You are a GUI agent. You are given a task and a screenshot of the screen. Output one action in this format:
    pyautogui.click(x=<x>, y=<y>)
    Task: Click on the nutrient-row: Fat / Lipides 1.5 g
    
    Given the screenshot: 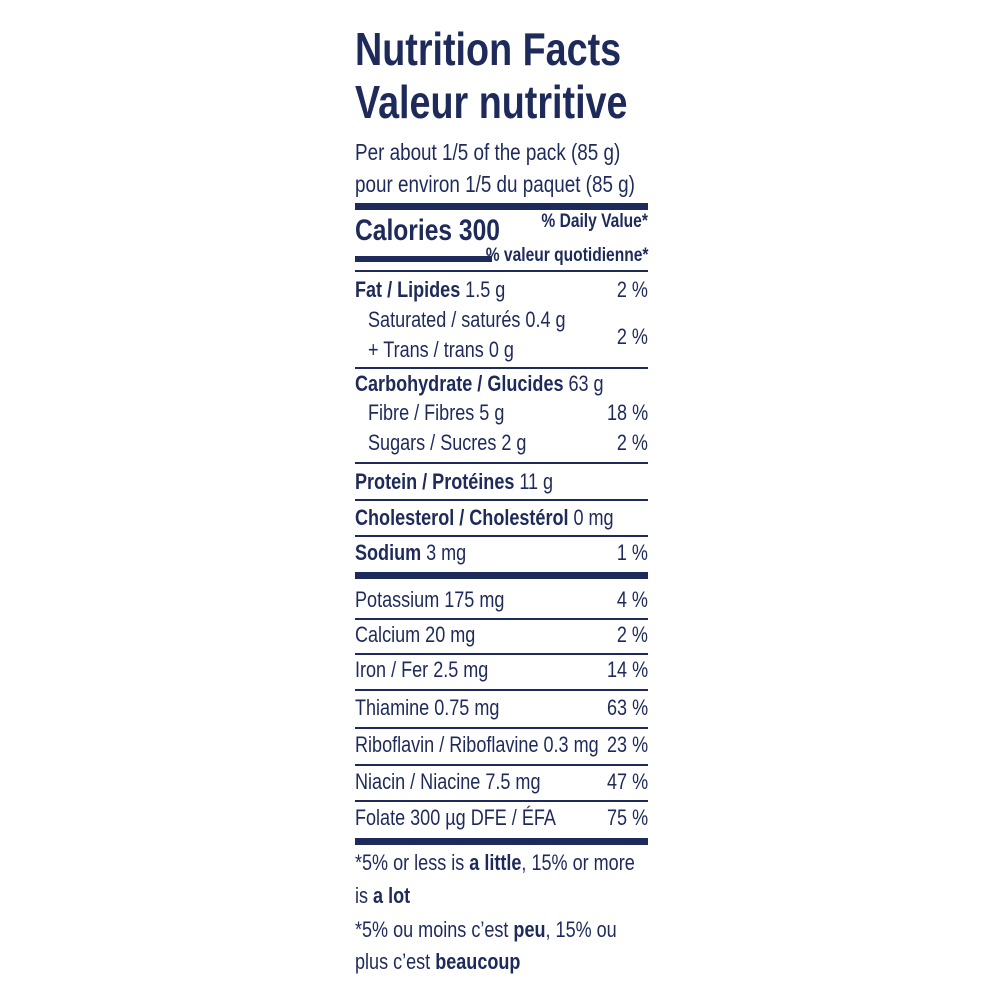 What is the action you would take?
    pyautogui.click(x=430, y=290)
    